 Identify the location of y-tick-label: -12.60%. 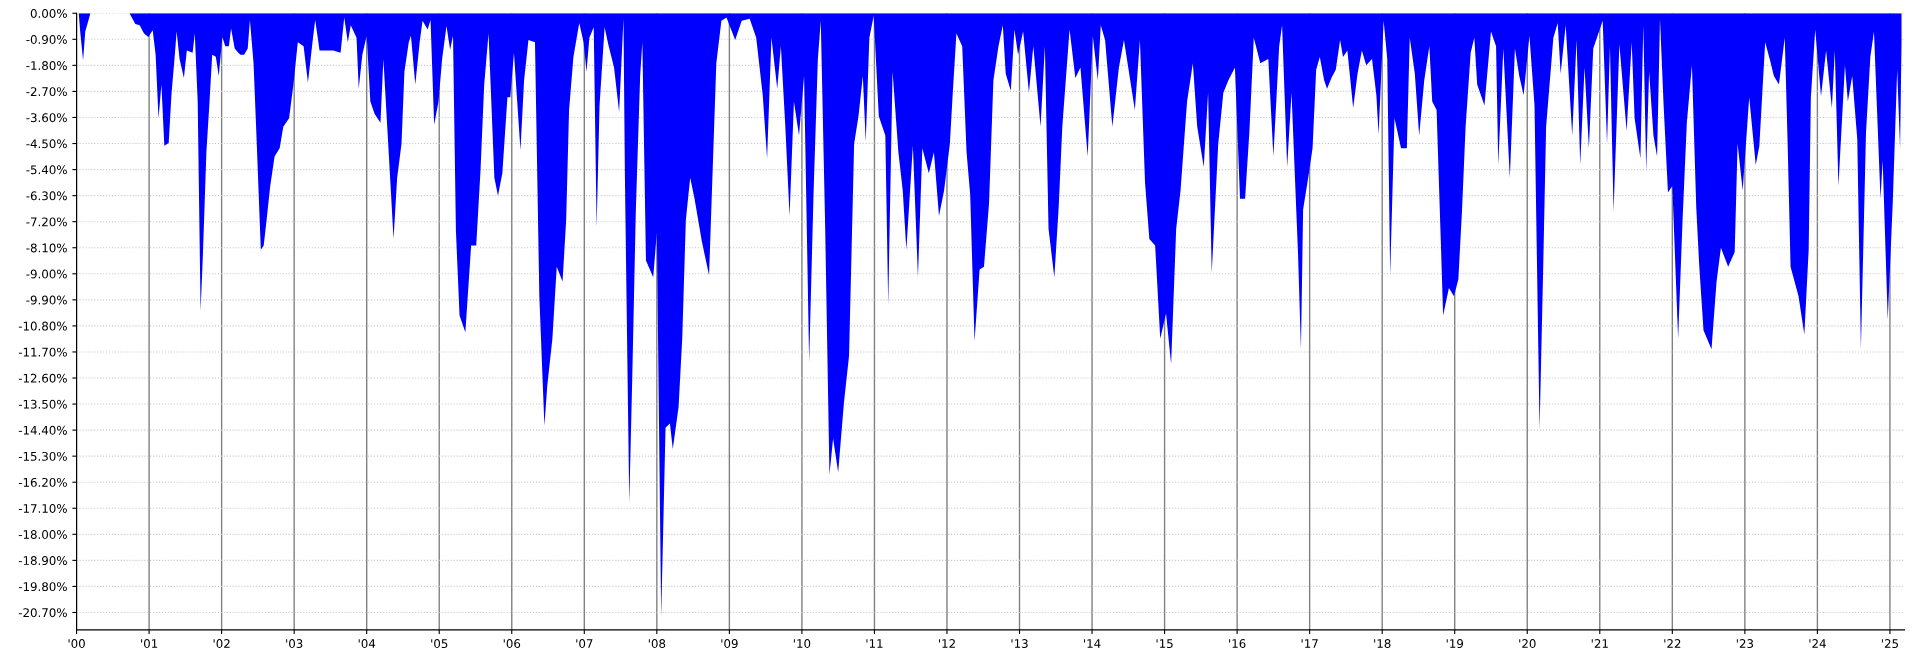
(42, 378).